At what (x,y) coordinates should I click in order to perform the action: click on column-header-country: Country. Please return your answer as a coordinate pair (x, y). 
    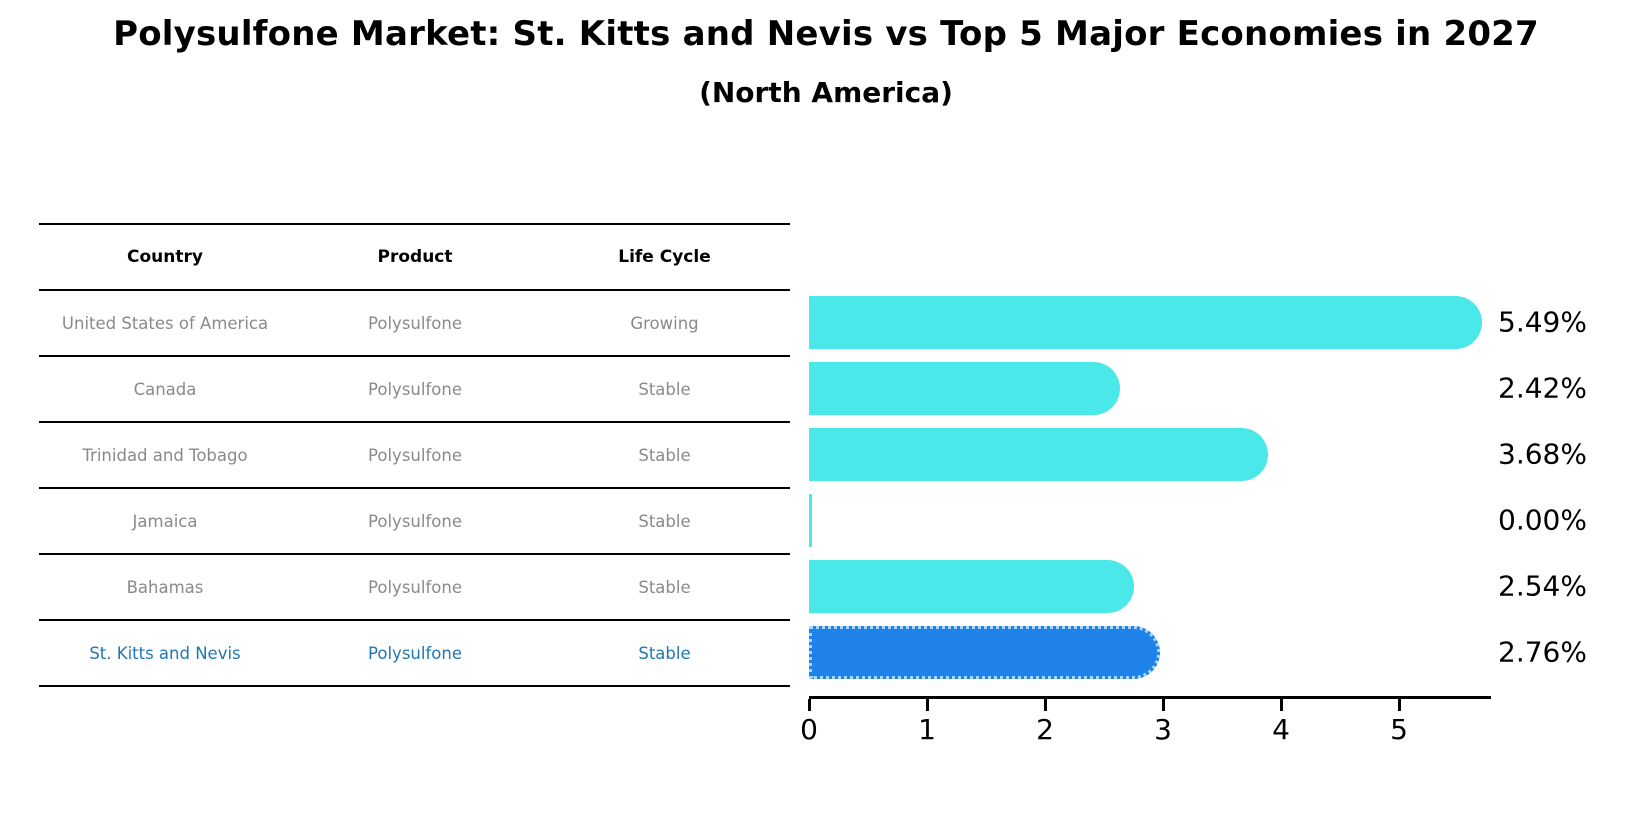
    Looking at the image, I should click on (165, 257).